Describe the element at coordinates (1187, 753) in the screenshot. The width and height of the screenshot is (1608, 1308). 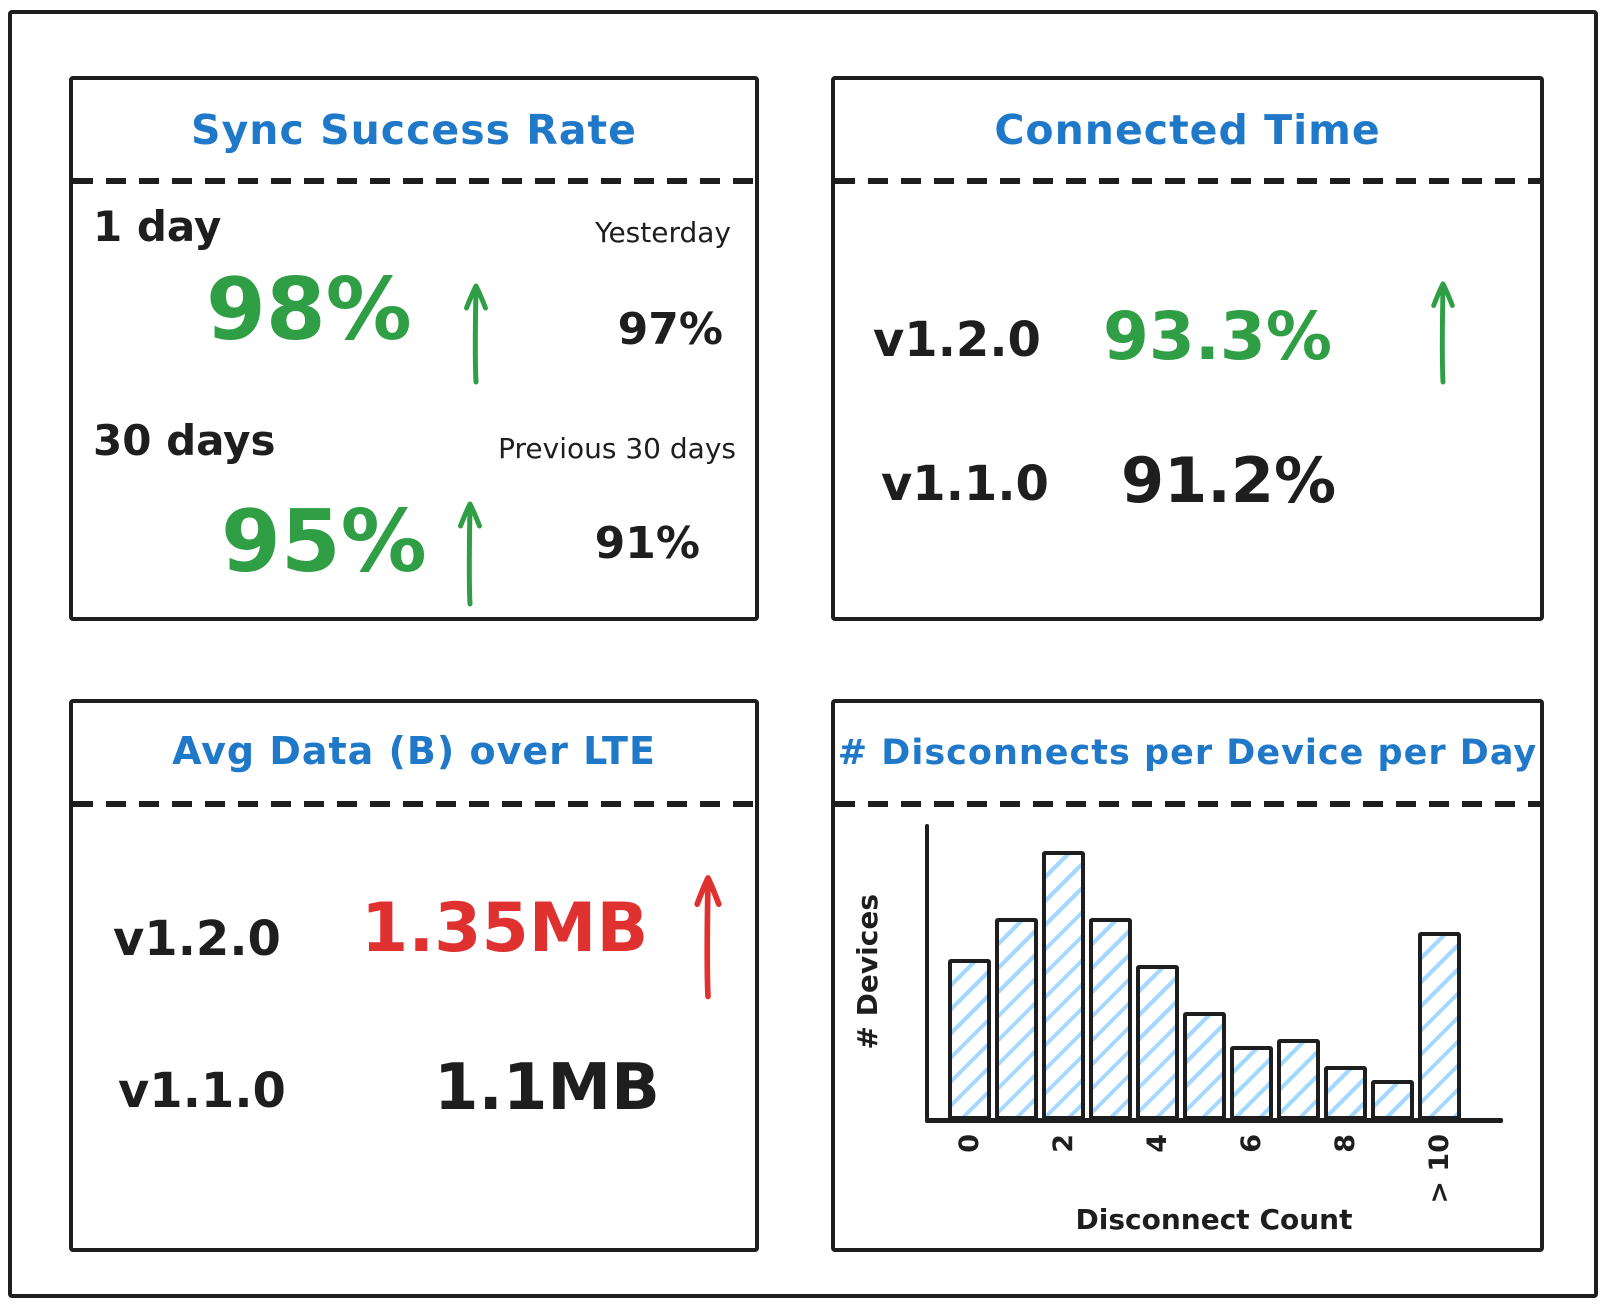
I see `panel-title: # Disconnects per Device per Day` at that location.